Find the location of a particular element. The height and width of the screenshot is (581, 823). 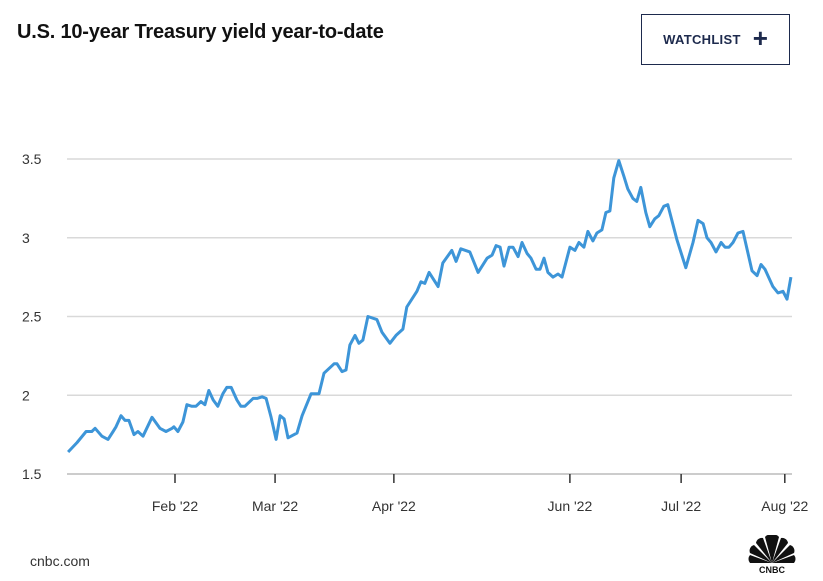

watchlist-label: WATCHLIST is located at coordinates (702, 39).